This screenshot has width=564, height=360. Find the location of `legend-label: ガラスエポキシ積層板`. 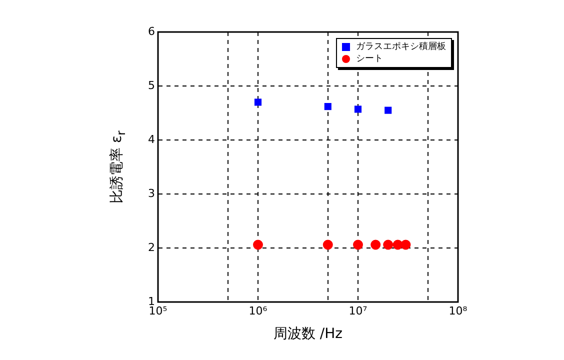

legend-label: ガラスエポキシ積層板 is located at coordinates (401, 47).